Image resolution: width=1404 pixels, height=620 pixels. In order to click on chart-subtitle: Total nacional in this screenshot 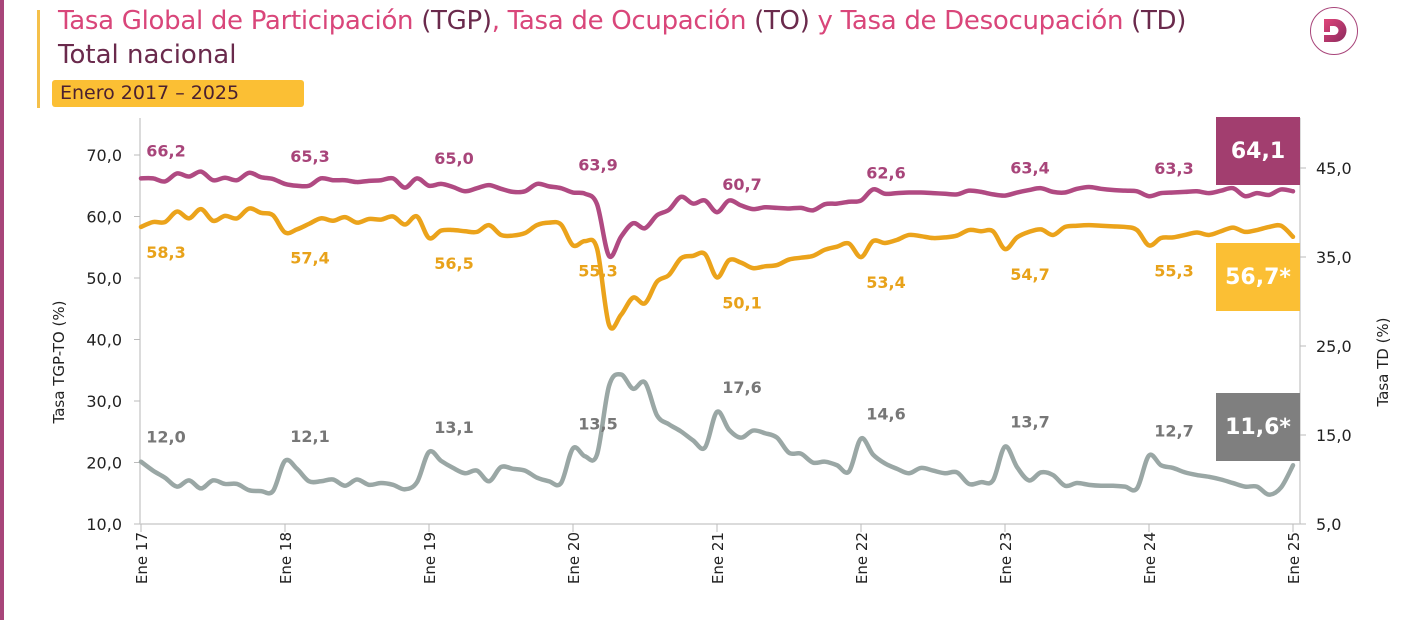, I will do `click(147, 55)`.